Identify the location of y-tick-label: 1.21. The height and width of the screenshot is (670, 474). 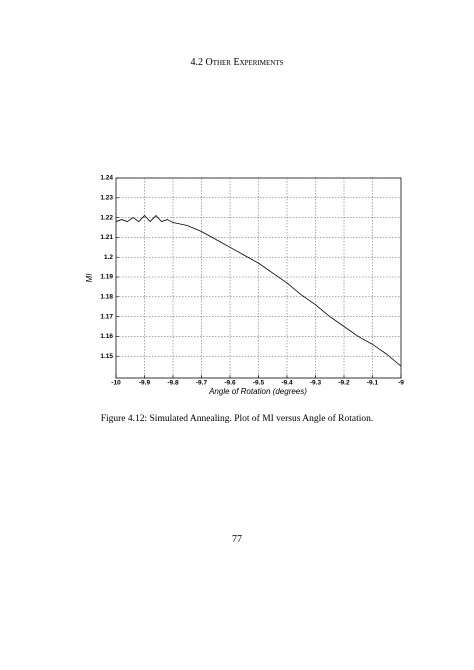
(106, 237).